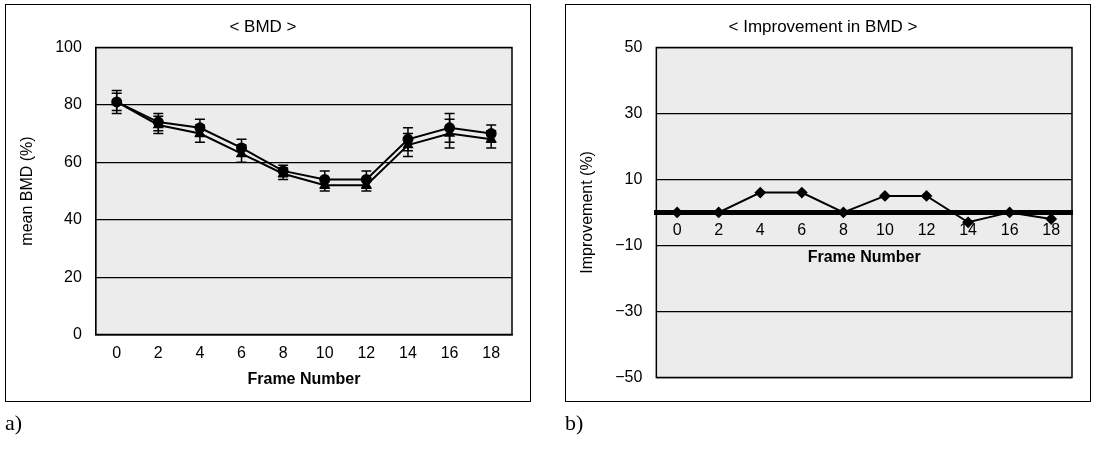 The width and height of the screenshot is (1096, 451). I want to click on y-axis-title: mean BMD (%), so click(27, 191).